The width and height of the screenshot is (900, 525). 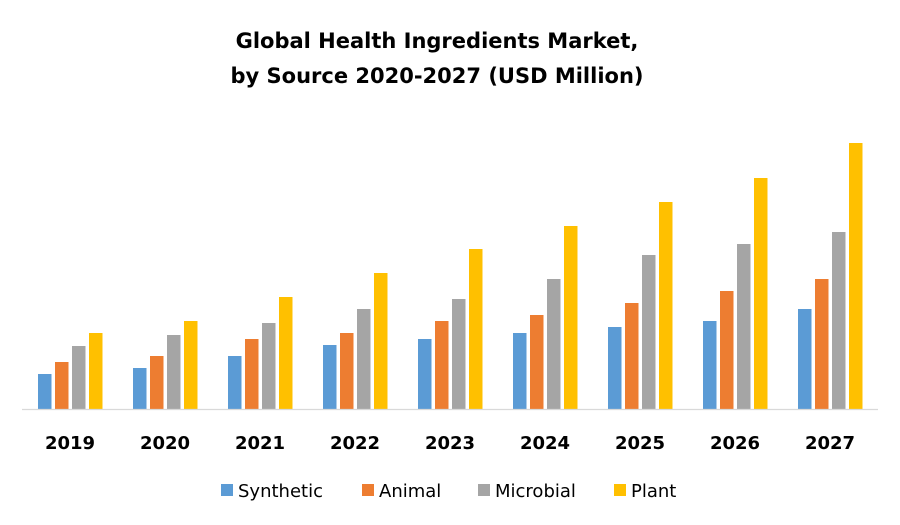 What do you see at coordinates (70, 443) in the screenshot?
I see `x-tick-label: 2019` at bounding box center [70, 443].